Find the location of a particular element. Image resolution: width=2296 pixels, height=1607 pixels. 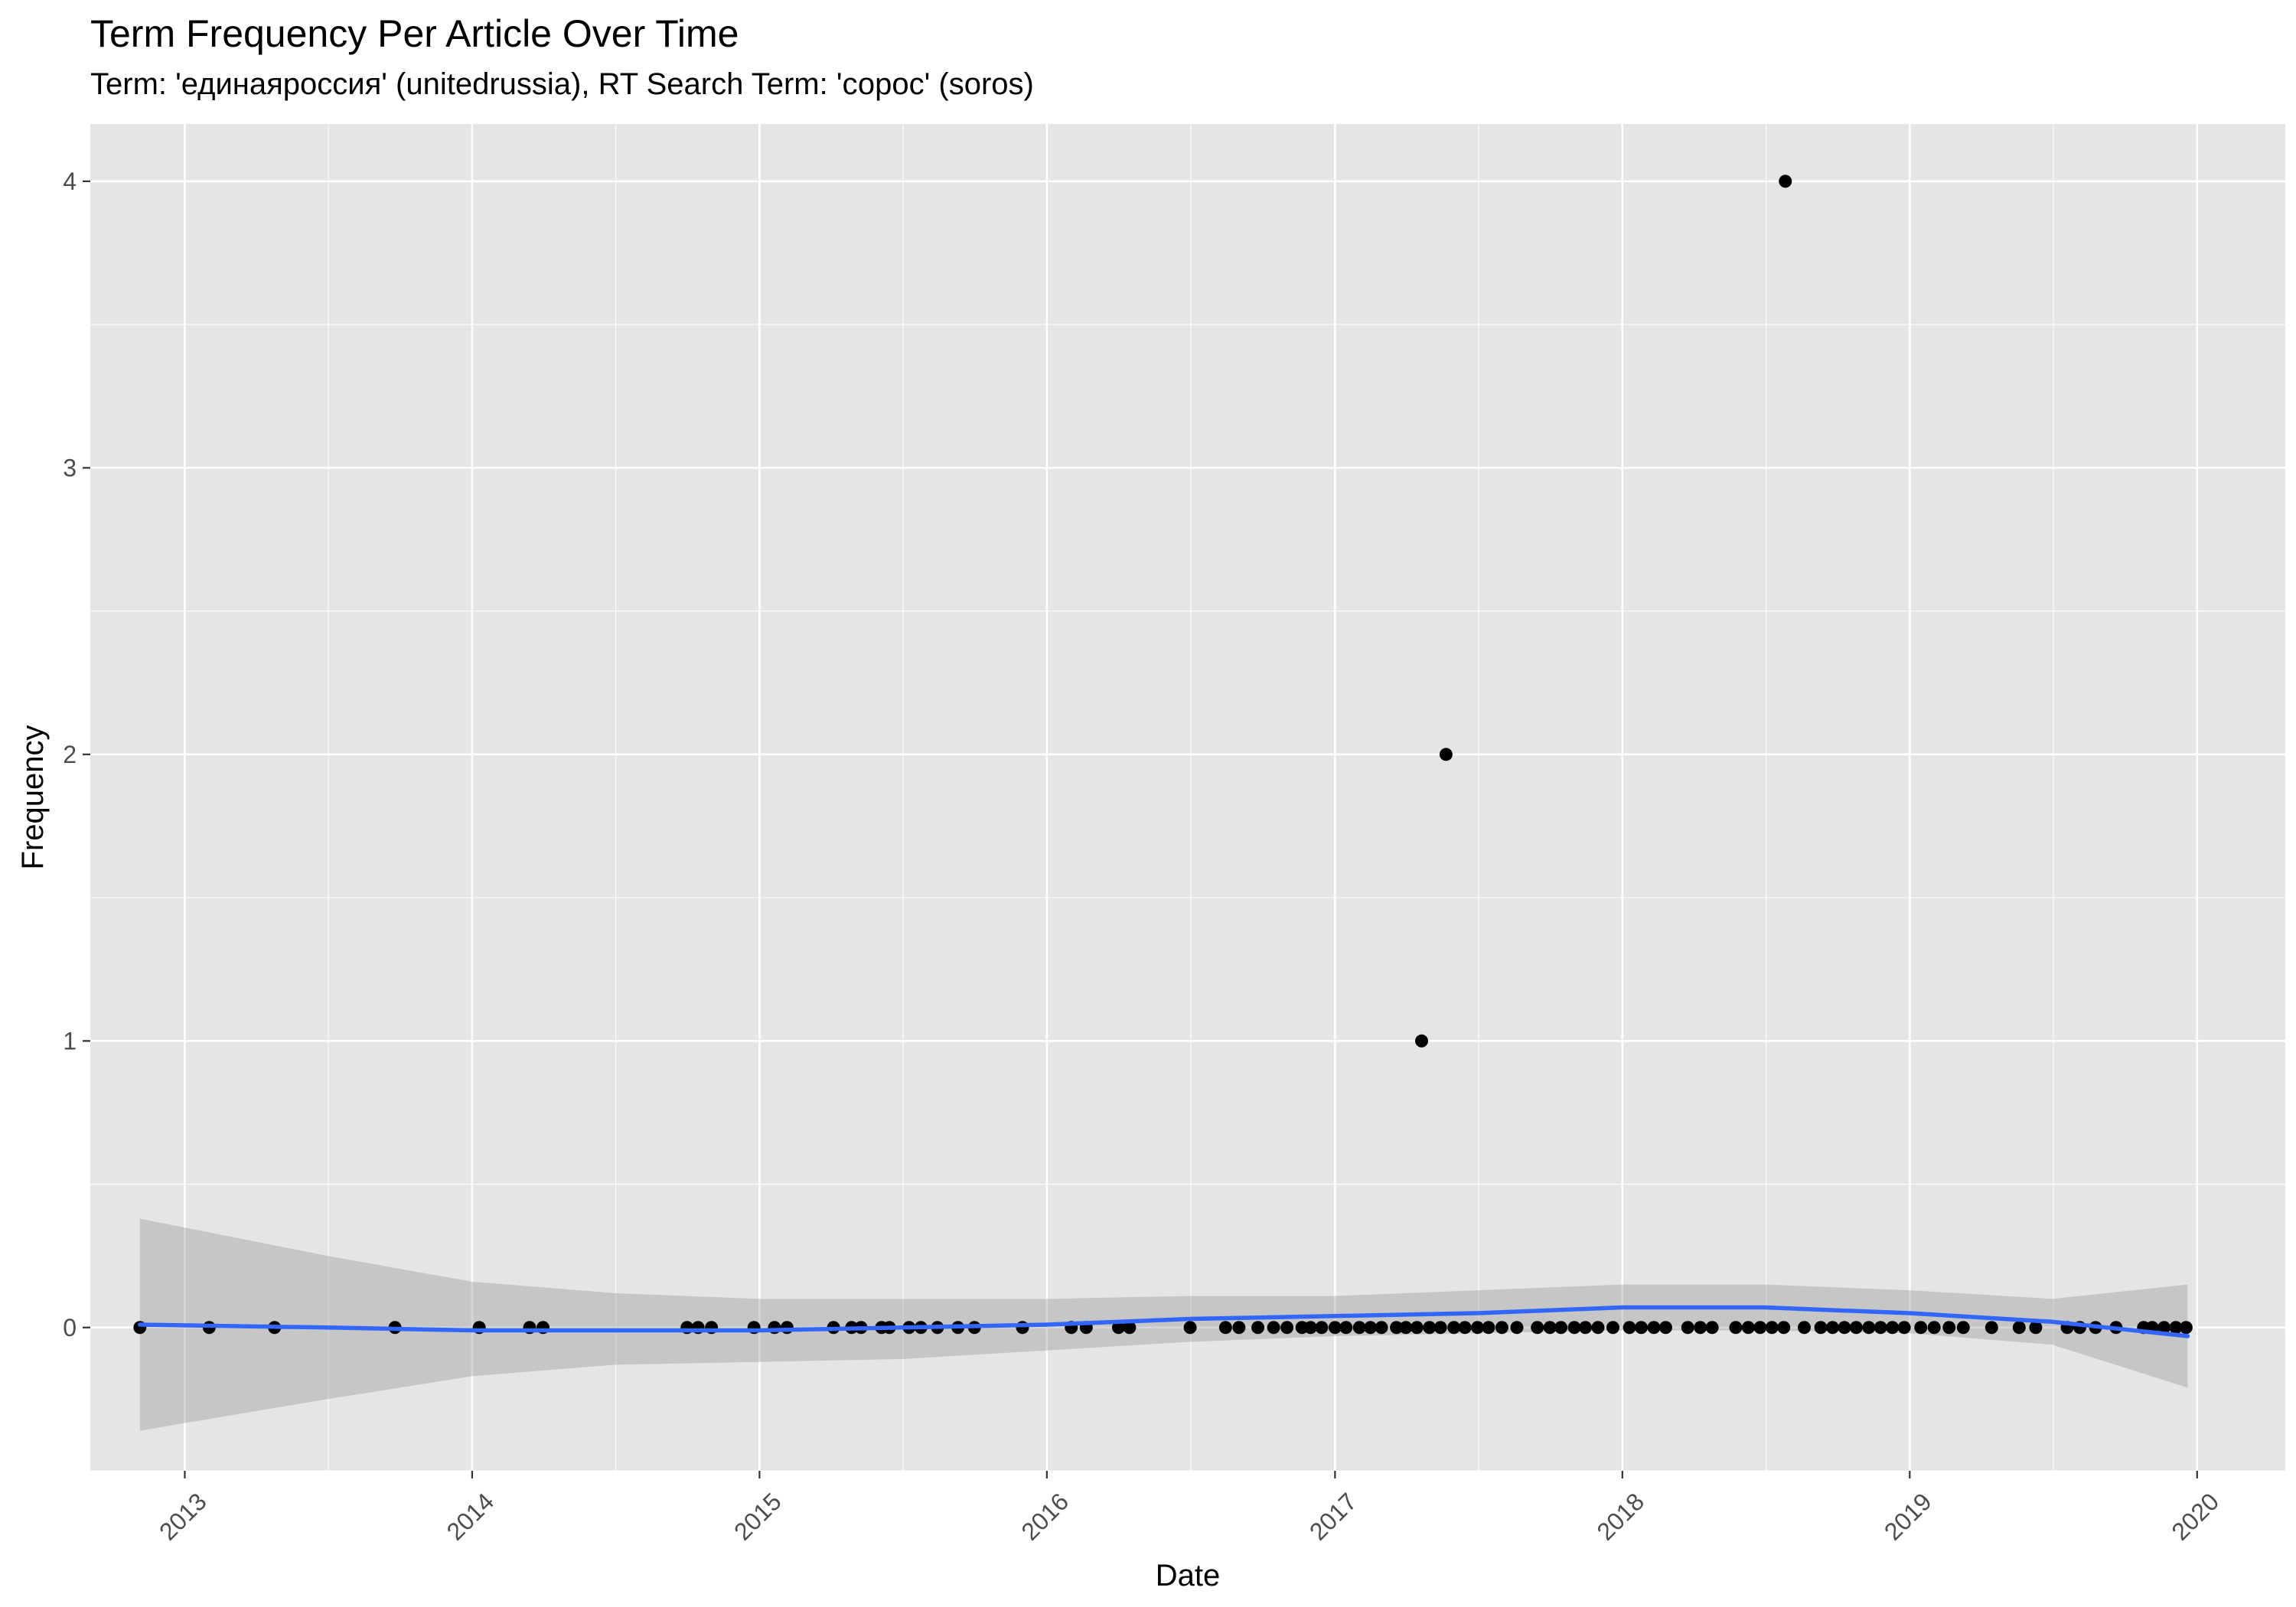

smooth-line-layer is located at coordinates (1164, 1321).